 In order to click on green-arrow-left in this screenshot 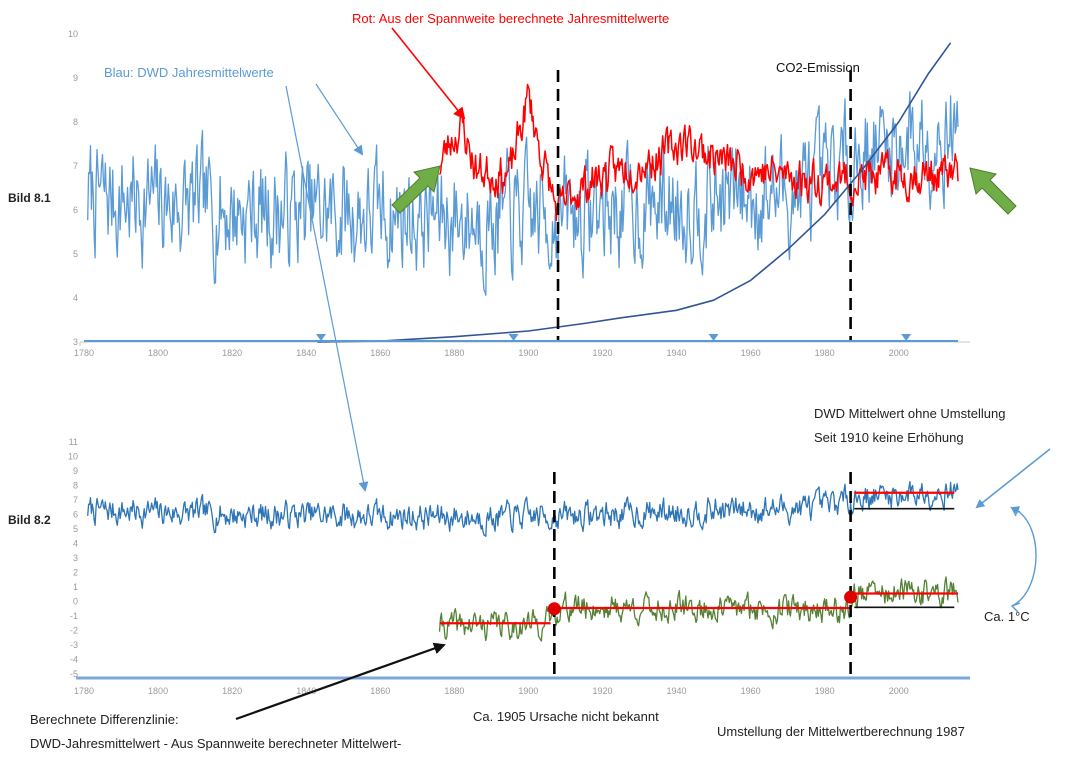, I will do `click(416, 189)`.